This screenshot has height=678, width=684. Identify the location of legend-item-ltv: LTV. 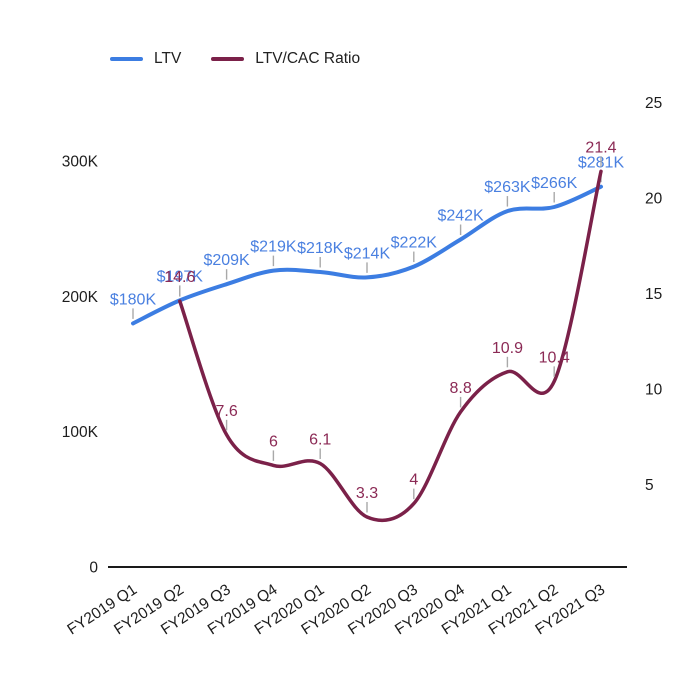
(145, 59).